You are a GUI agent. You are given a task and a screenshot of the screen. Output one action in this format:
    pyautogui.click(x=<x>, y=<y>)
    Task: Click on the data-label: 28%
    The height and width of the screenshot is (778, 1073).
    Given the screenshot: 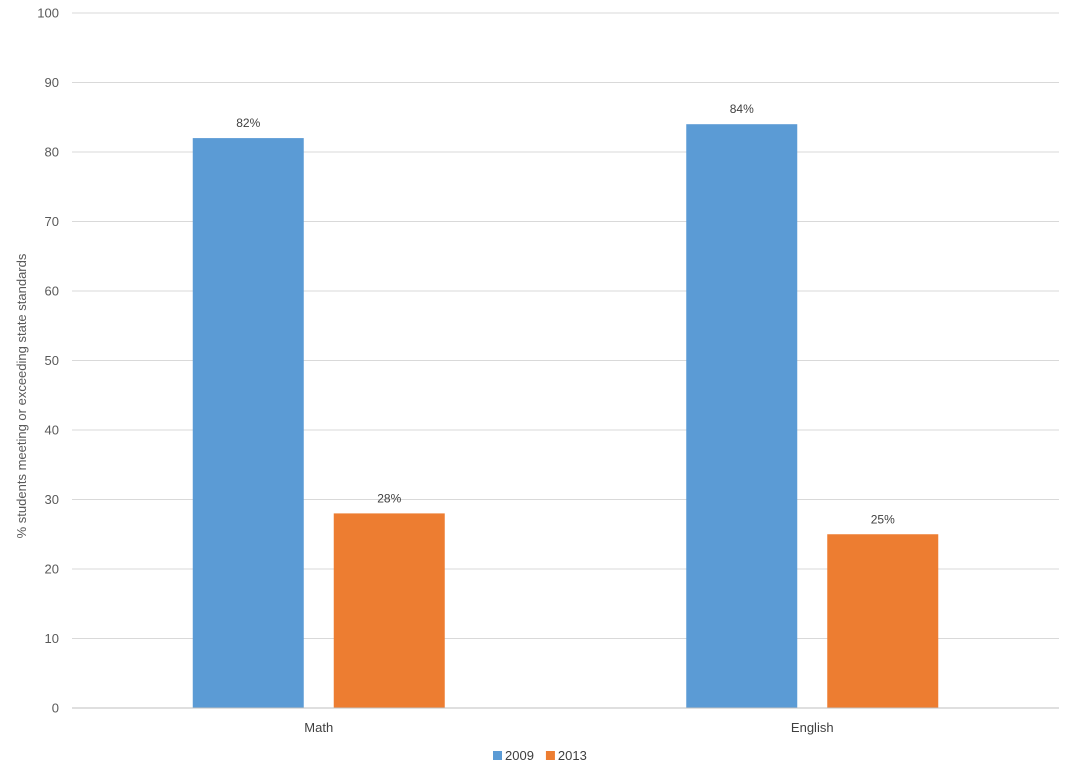 What is the action you would take?
    pyautogui.click(x=389, y=498)
    